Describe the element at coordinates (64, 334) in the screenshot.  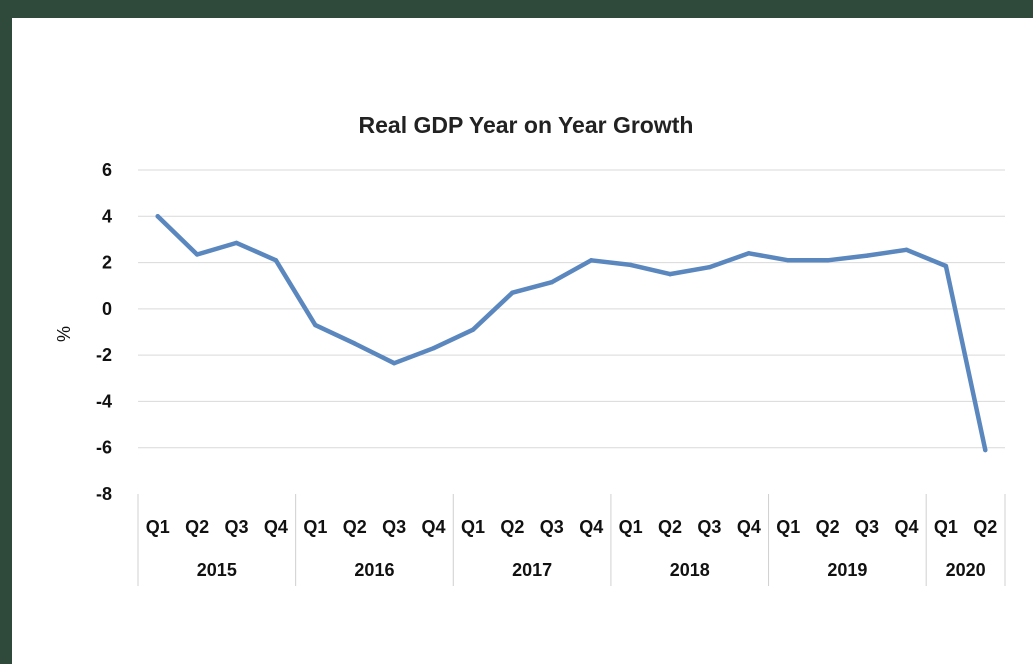
I see `y-axis-label: %` at that location.